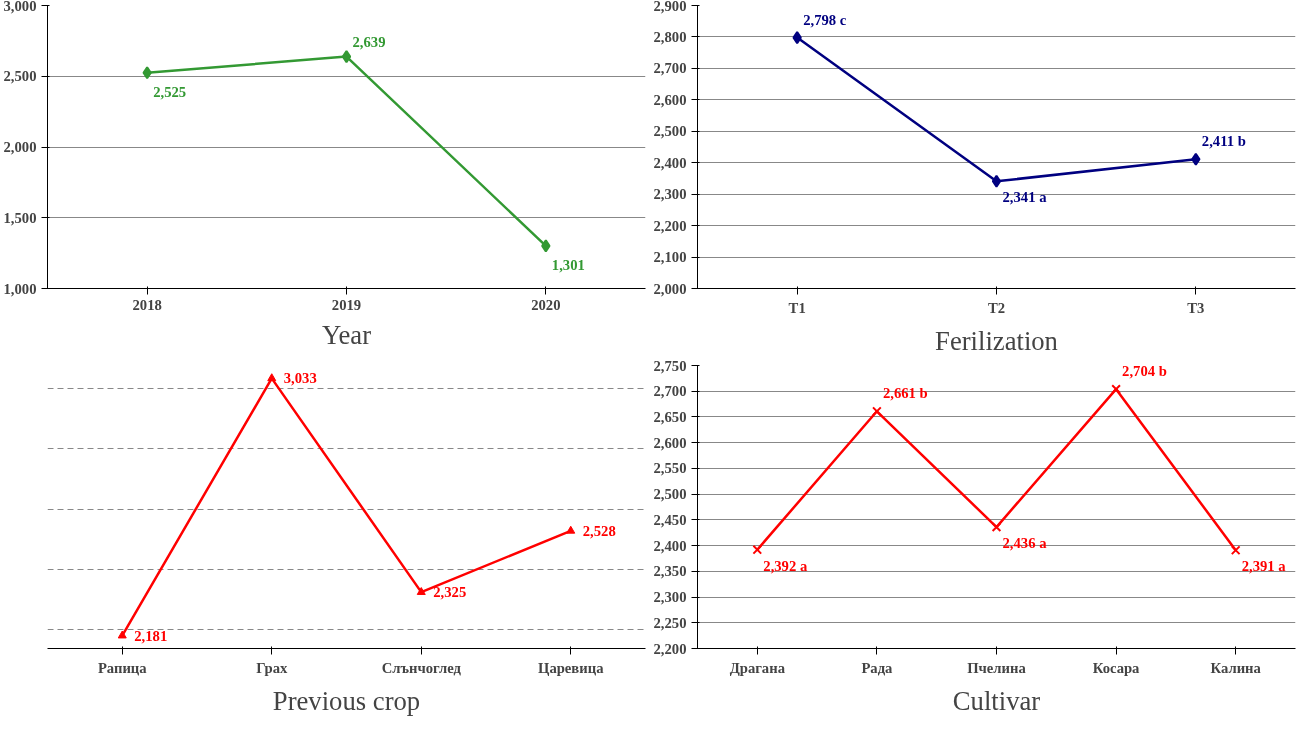 The height and width of the screenshot is (749, 1316). Describe the element at coordinates (996, 700) in the screenshot. I see `text: Cultivar` at that location.